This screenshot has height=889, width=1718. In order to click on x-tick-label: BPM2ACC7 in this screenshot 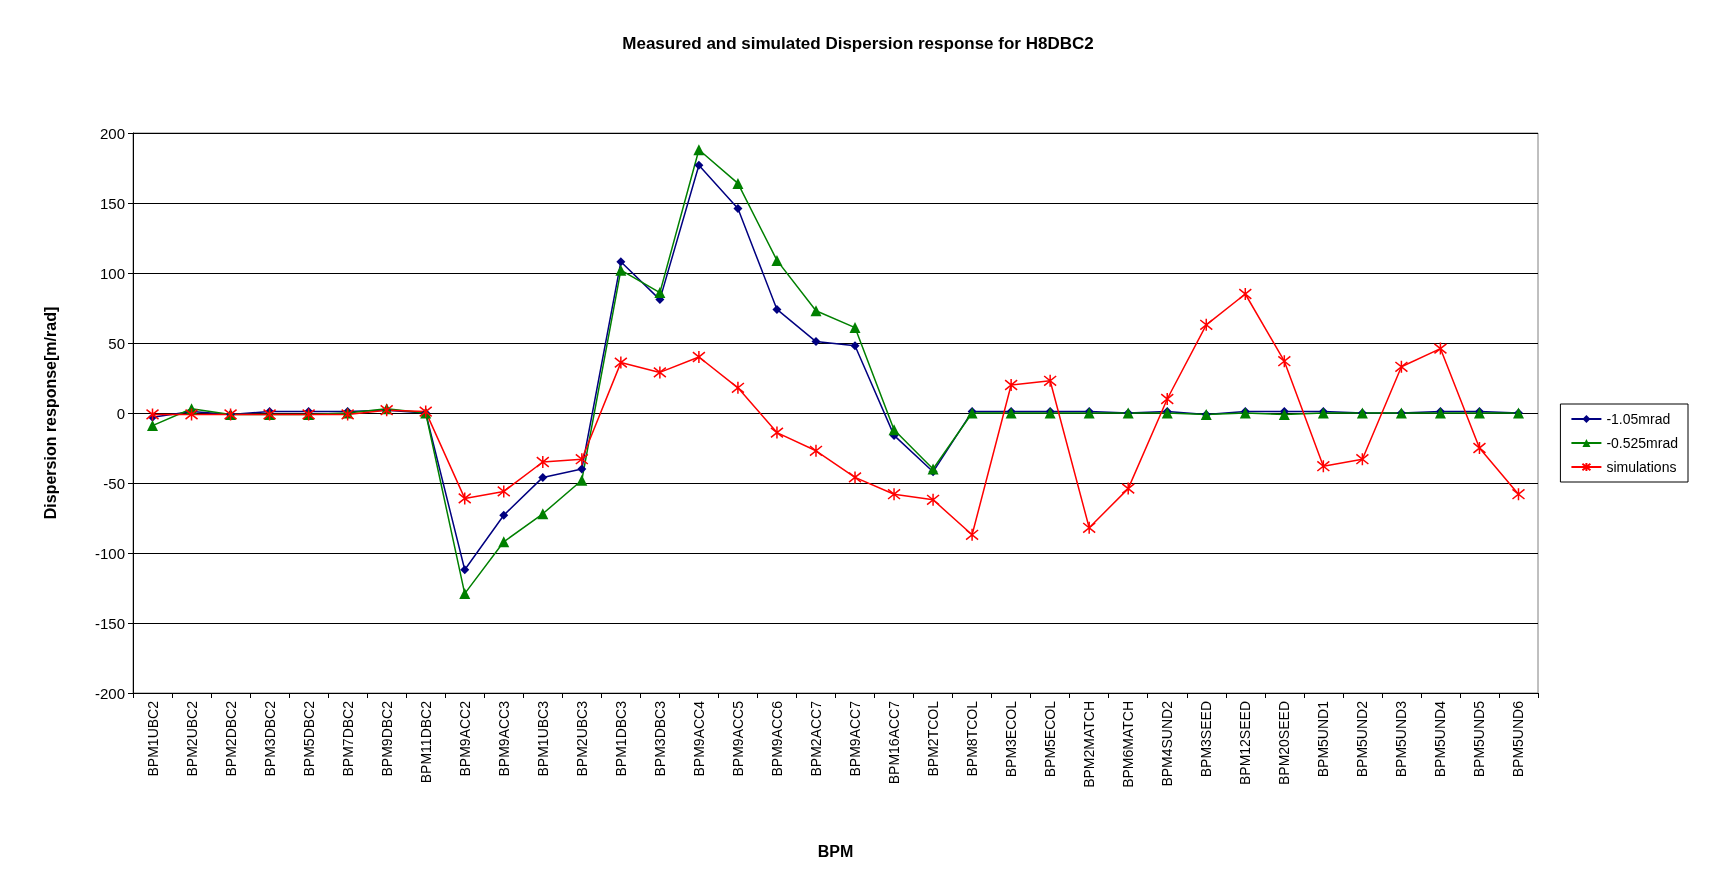, I will do `click(815, 738)`.